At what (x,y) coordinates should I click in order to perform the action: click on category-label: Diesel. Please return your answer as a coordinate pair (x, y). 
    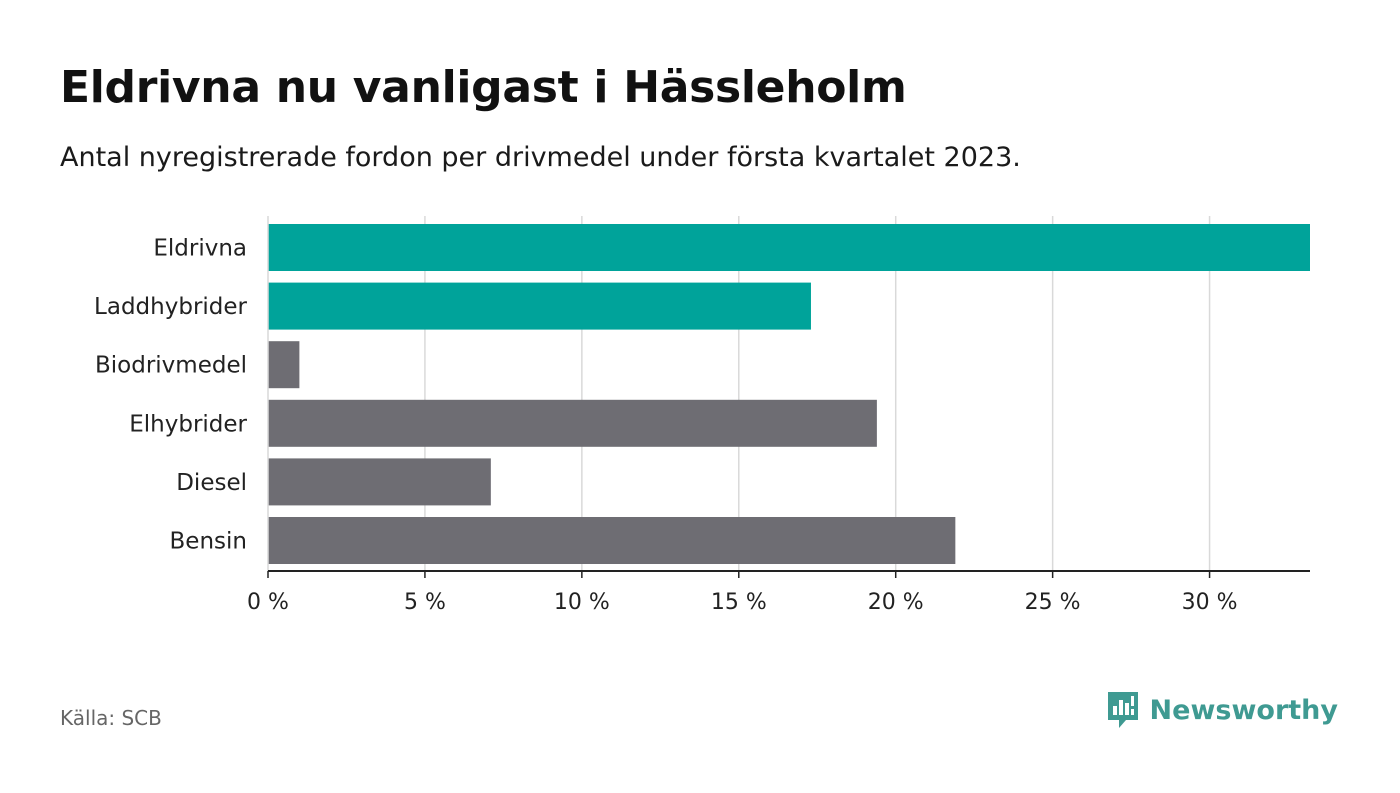
    Looking at the image, I should click on (211, 483).